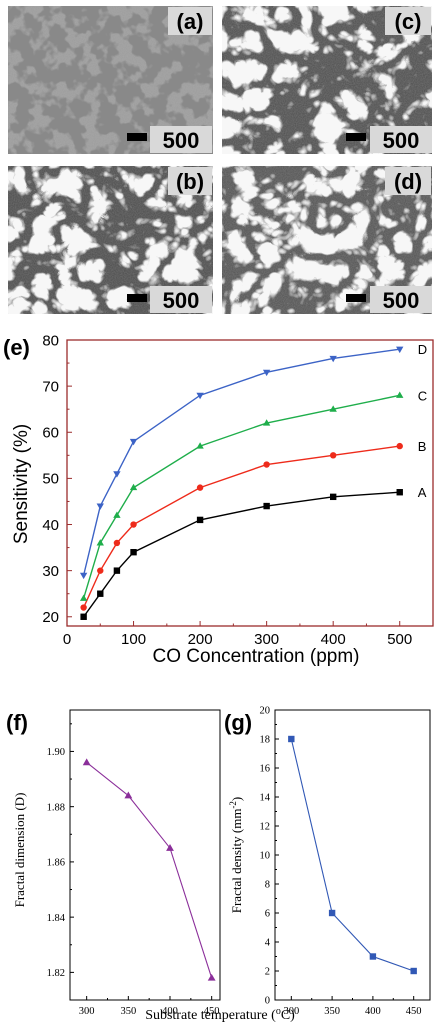  What do you see at coordinates (236, 855) in the screenshot?
I see `chart-g-ylabel: Fractal density (mm-2)` at bounding box center [236, 855].